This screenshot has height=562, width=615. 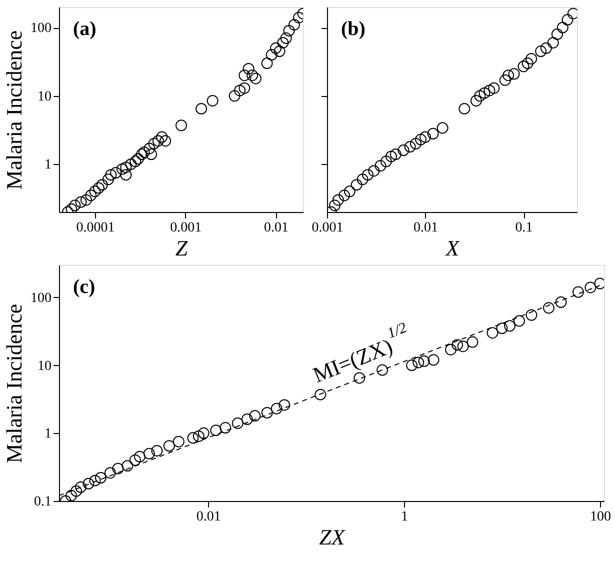 I want to click on x-axis-title: X, so click(x=452, y=248).